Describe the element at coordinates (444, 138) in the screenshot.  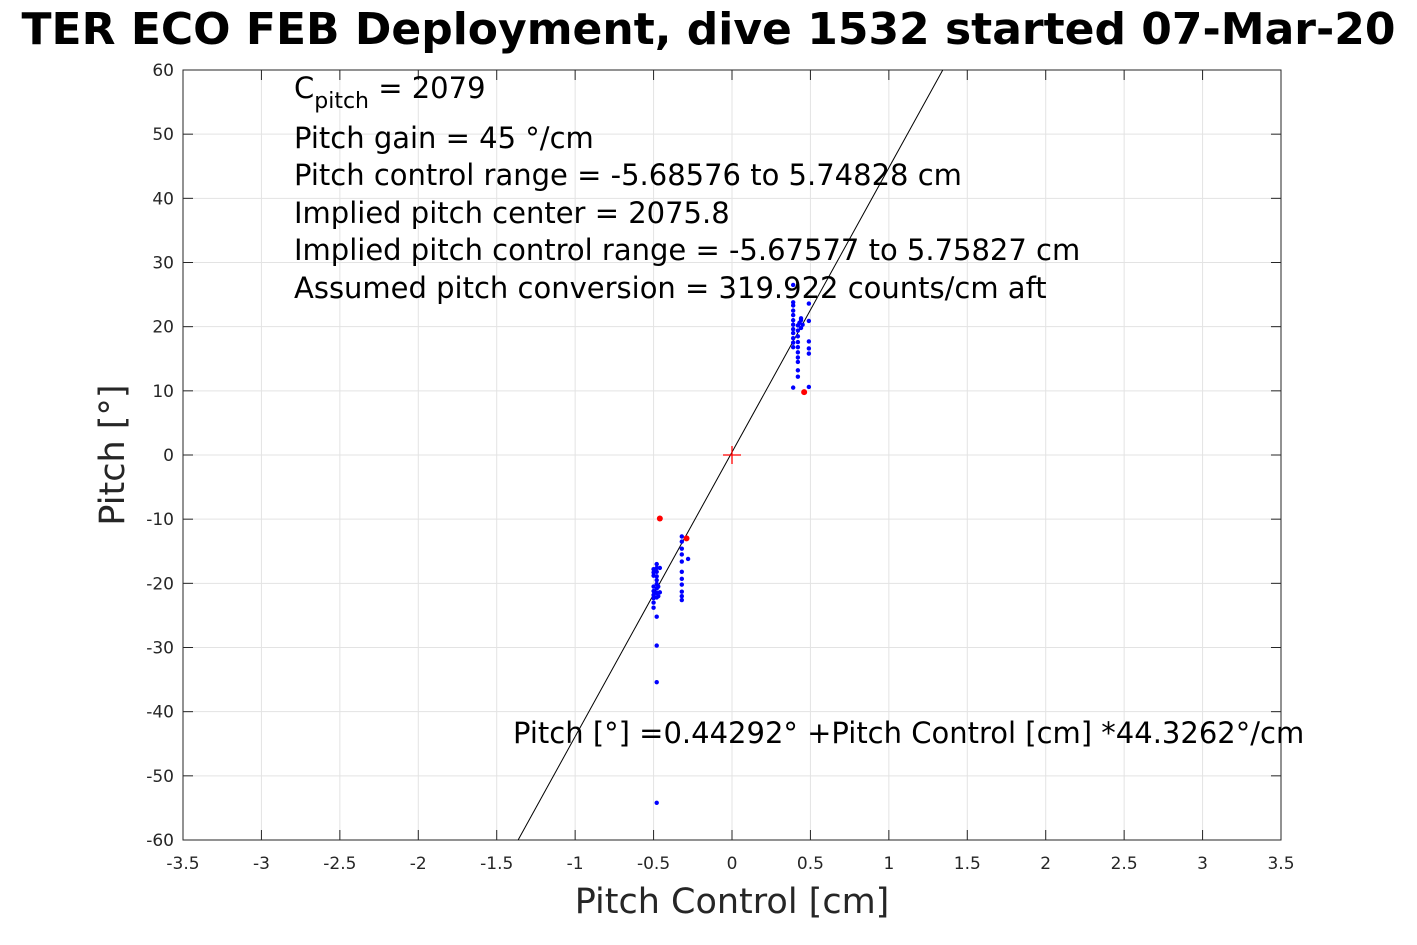
I see `gain-annotation: Pitch gain = 45 °/cm` at that location.